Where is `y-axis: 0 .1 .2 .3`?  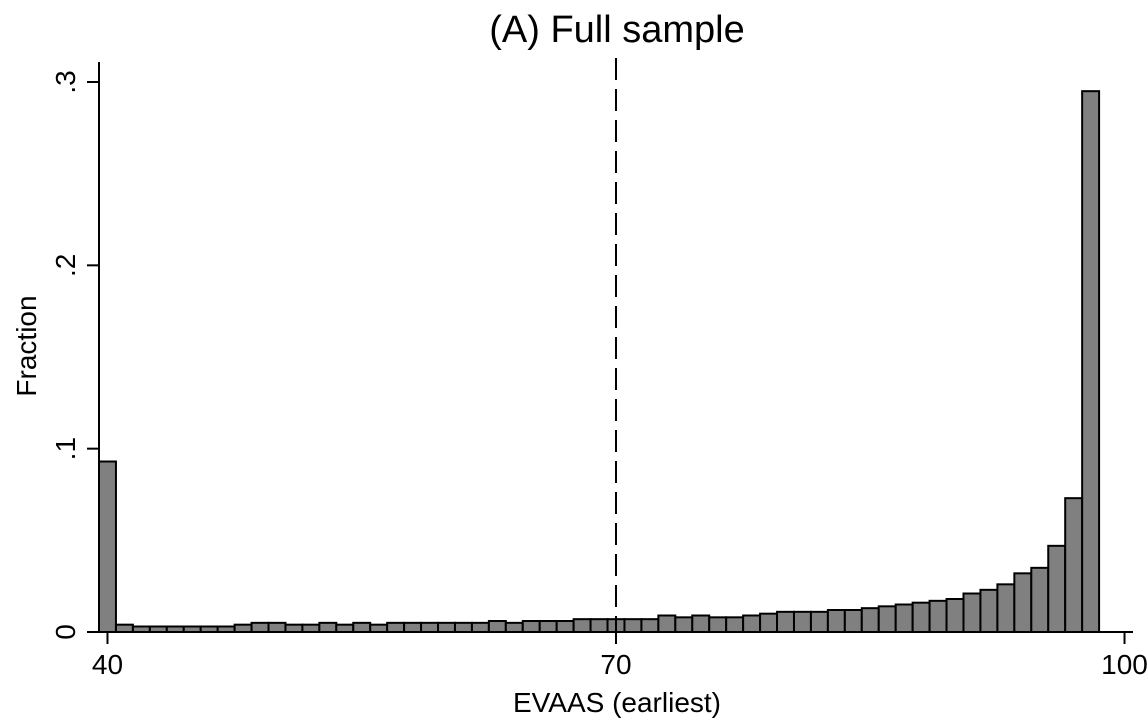
y-axis: 0 .1 .2 .3 is located at coordinates (75, 351).